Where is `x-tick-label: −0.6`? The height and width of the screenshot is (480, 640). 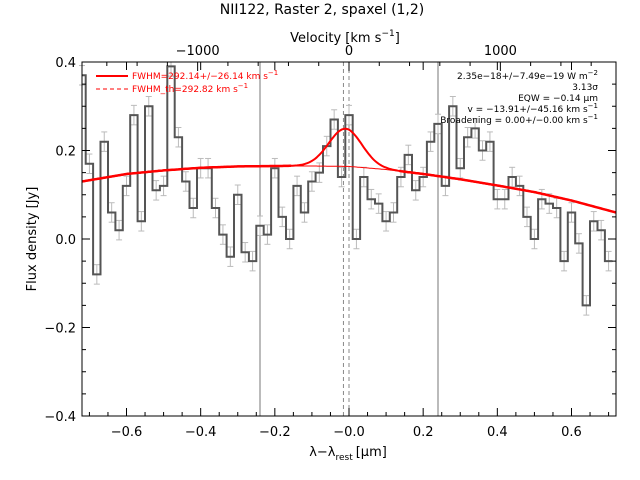 x-tick-label: −0.6 is located at coordinates (127, 432).